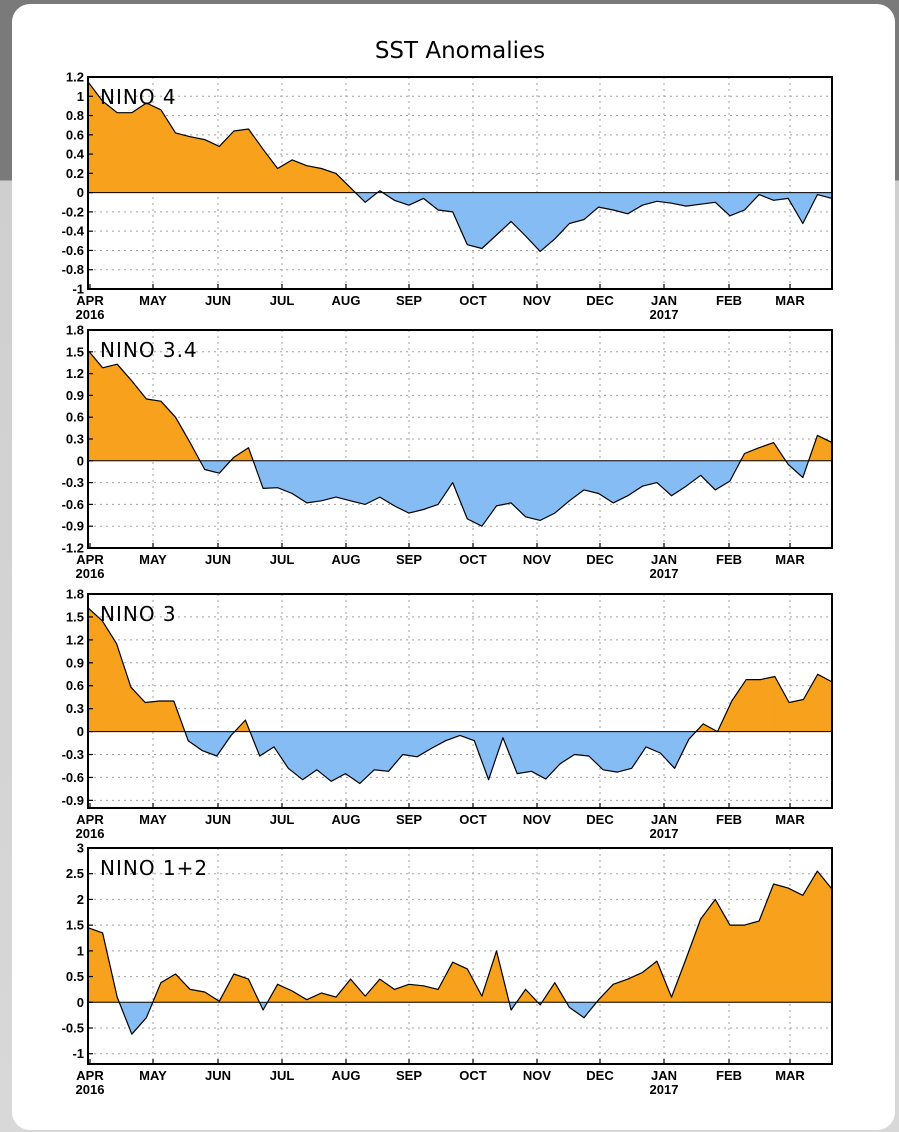  What do you see at coordinates (138, 97) in the screenshot?
I see `panel-label: NINO 4` at bounding box center [138, 97].